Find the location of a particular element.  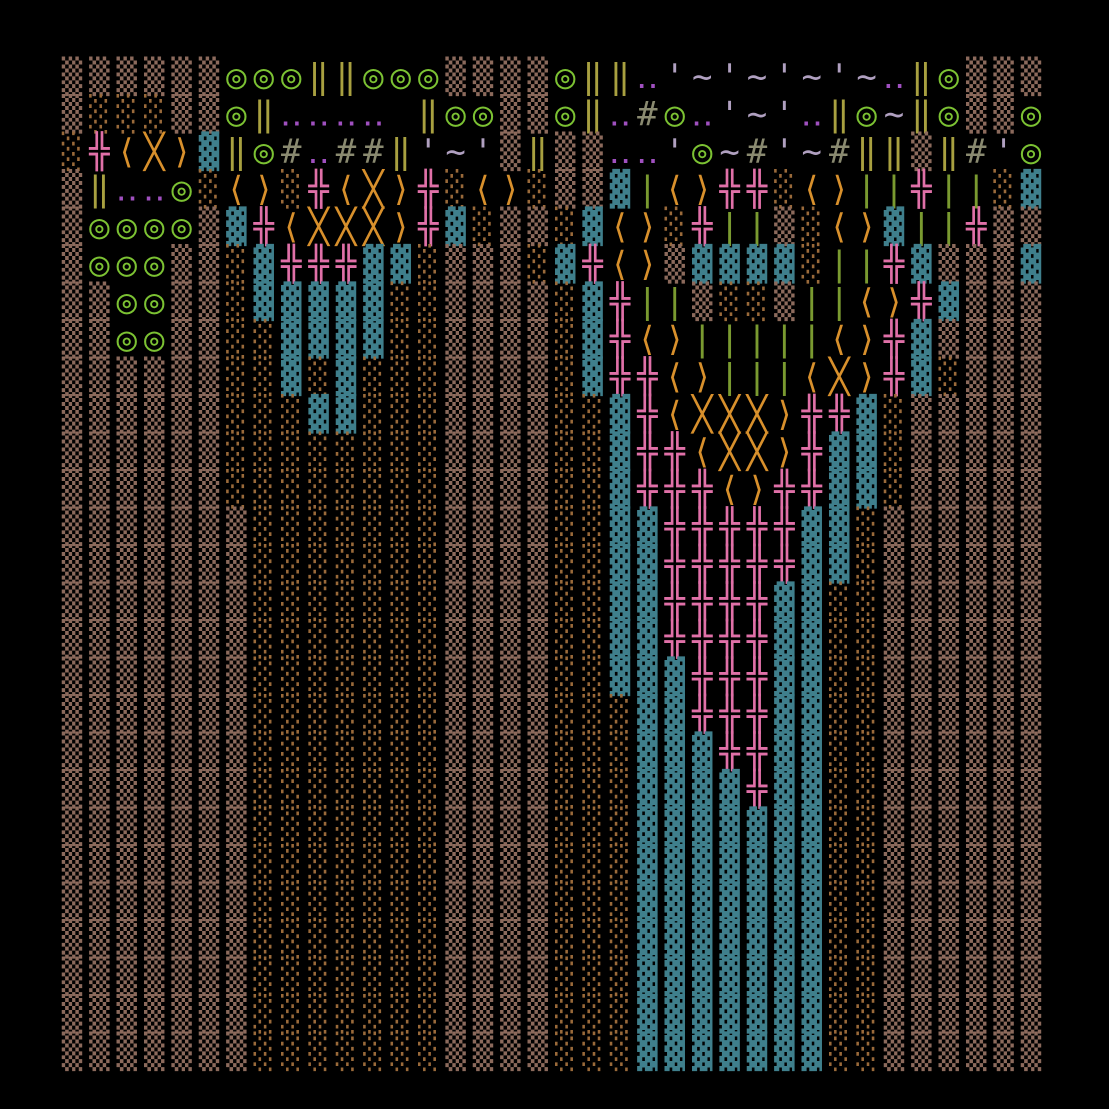

tile: # is located at coordinates (373, 152).